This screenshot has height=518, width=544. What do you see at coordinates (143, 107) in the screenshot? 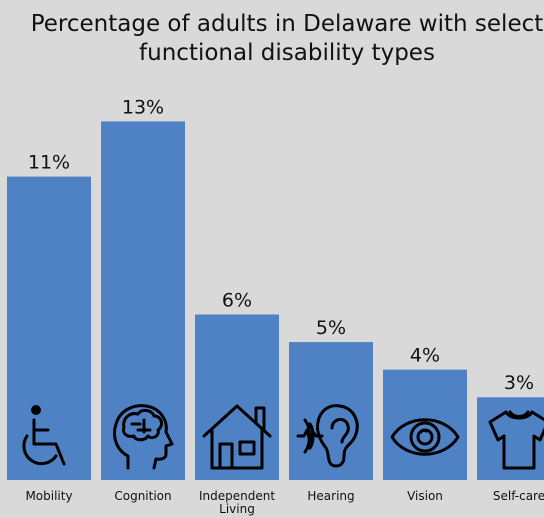
I see `value-label-cognition: 13%` at bounding box center [143, 107].